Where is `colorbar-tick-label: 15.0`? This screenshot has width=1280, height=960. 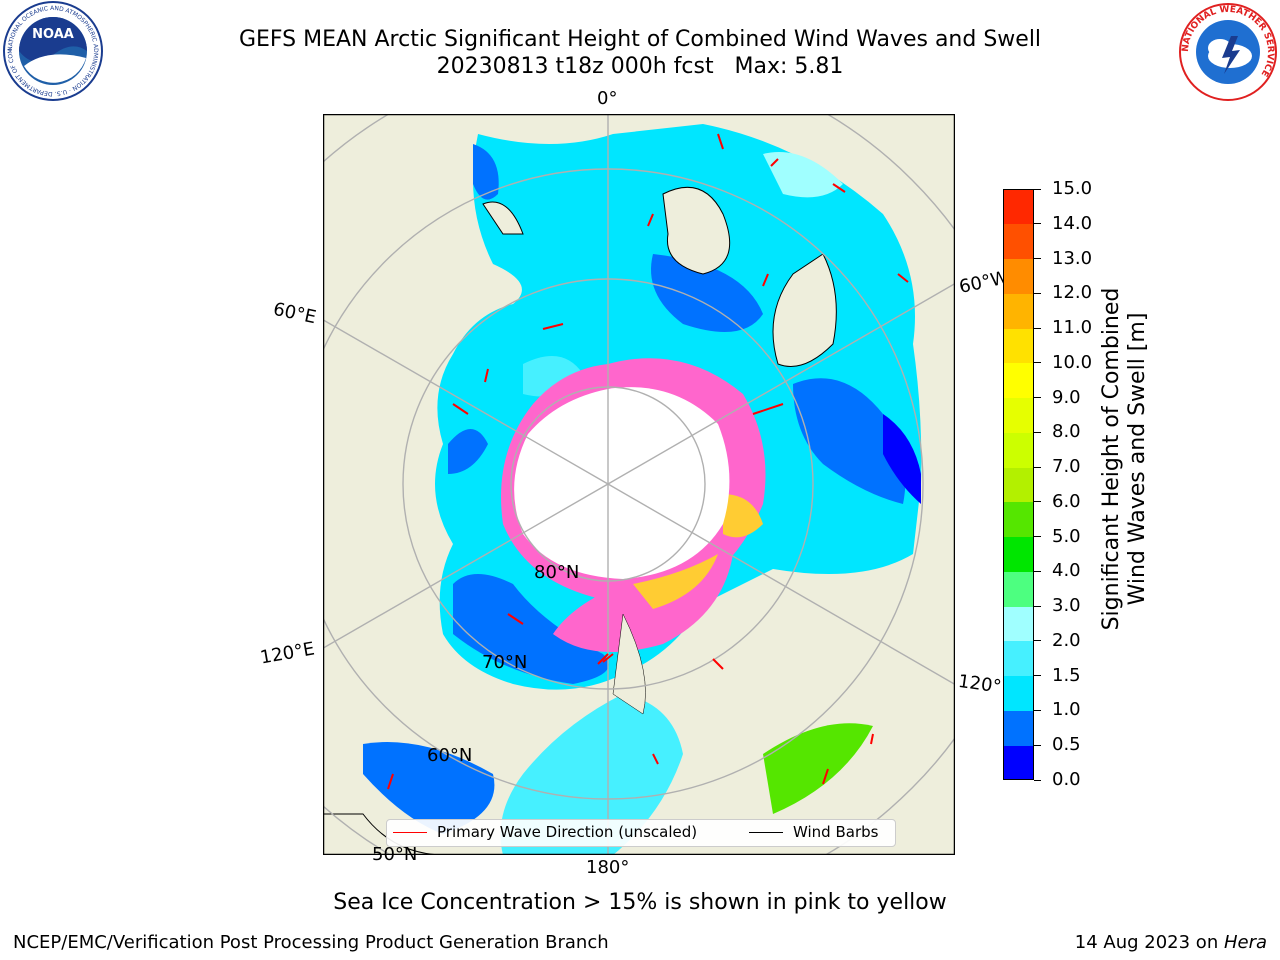
colorbar-tick-label: 15.0 is located at coordinates (1072, 188).